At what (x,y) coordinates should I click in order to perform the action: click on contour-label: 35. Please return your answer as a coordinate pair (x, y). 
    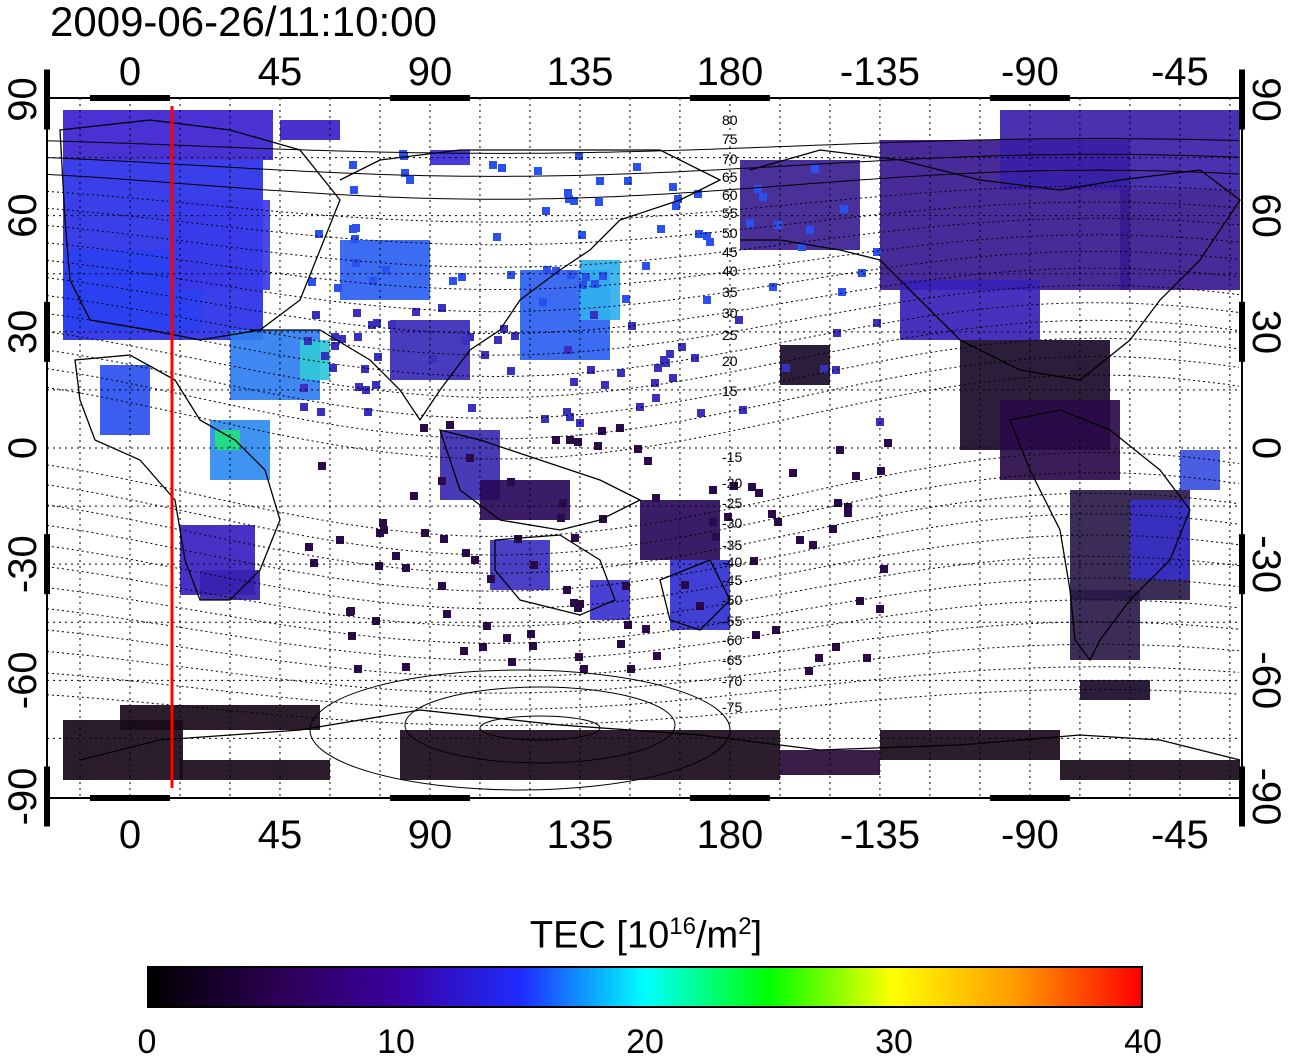
    Looking at the image, I should click on (730, 292).